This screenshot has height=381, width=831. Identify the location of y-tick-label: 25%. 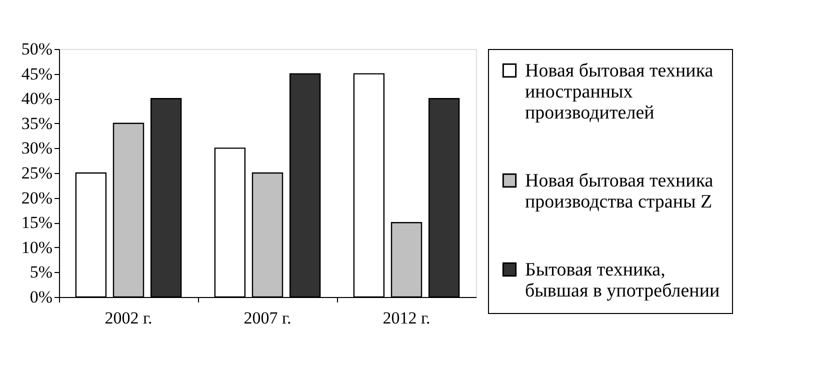
(36, 173).